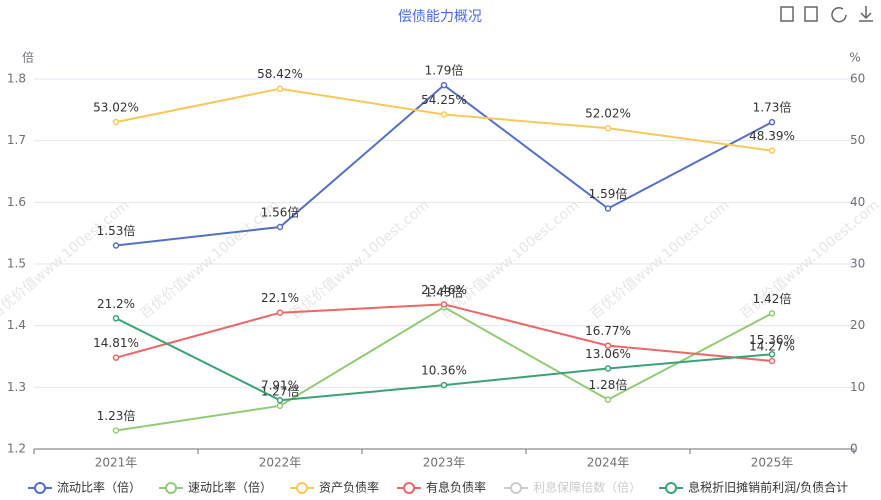 Image resolution: width=881 pixels, height=500 pixels. What do you see at coordinates (857, 202) in the screenshot?
I see `y2-tick-label: 40` at bounding box center [857, 202].